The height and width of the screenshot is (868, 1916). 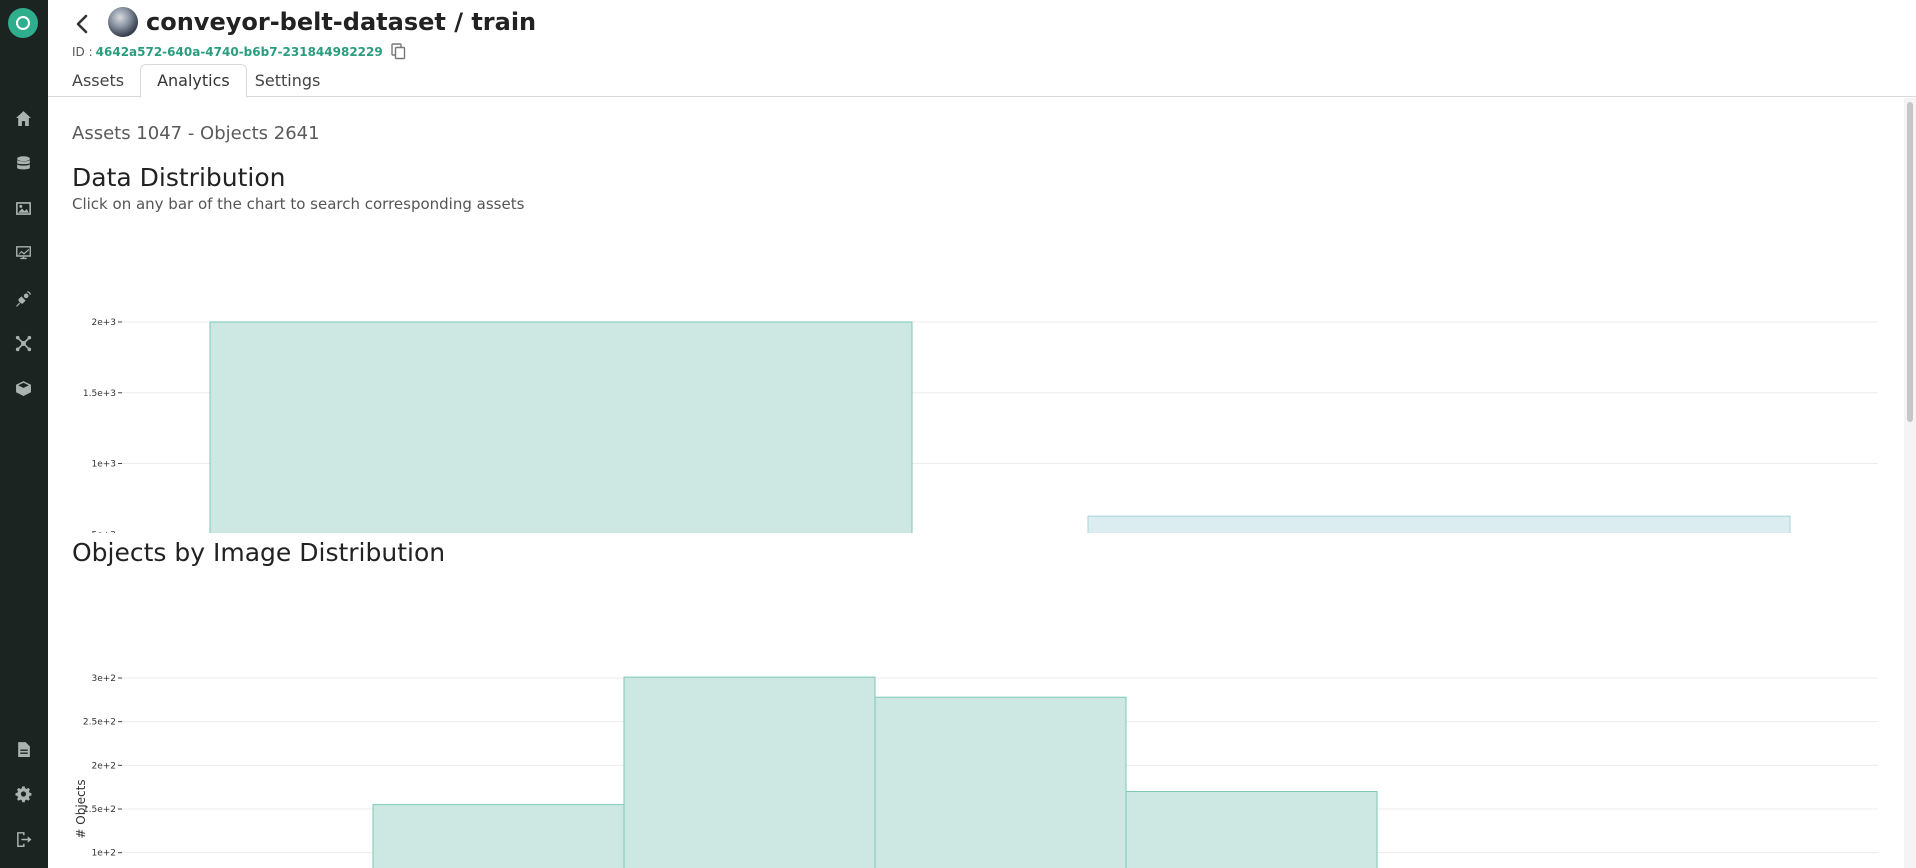 I want to click on tab-assets: Assets, so click(x=98, y=80).